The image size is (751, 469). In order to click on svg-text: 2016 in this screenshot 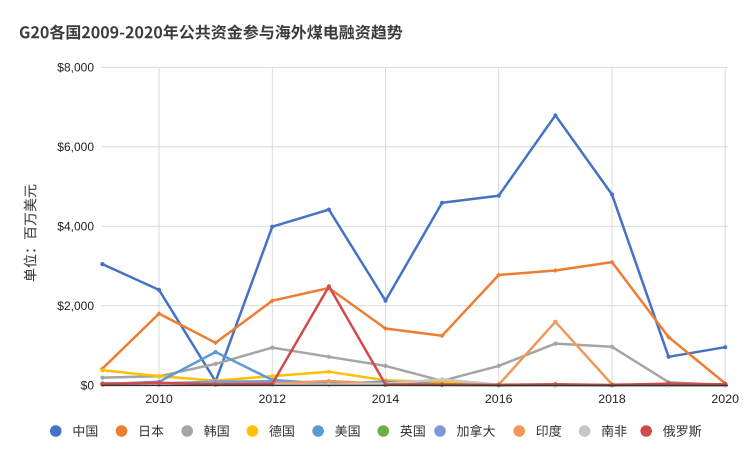, I will do `click(499, 399)`.